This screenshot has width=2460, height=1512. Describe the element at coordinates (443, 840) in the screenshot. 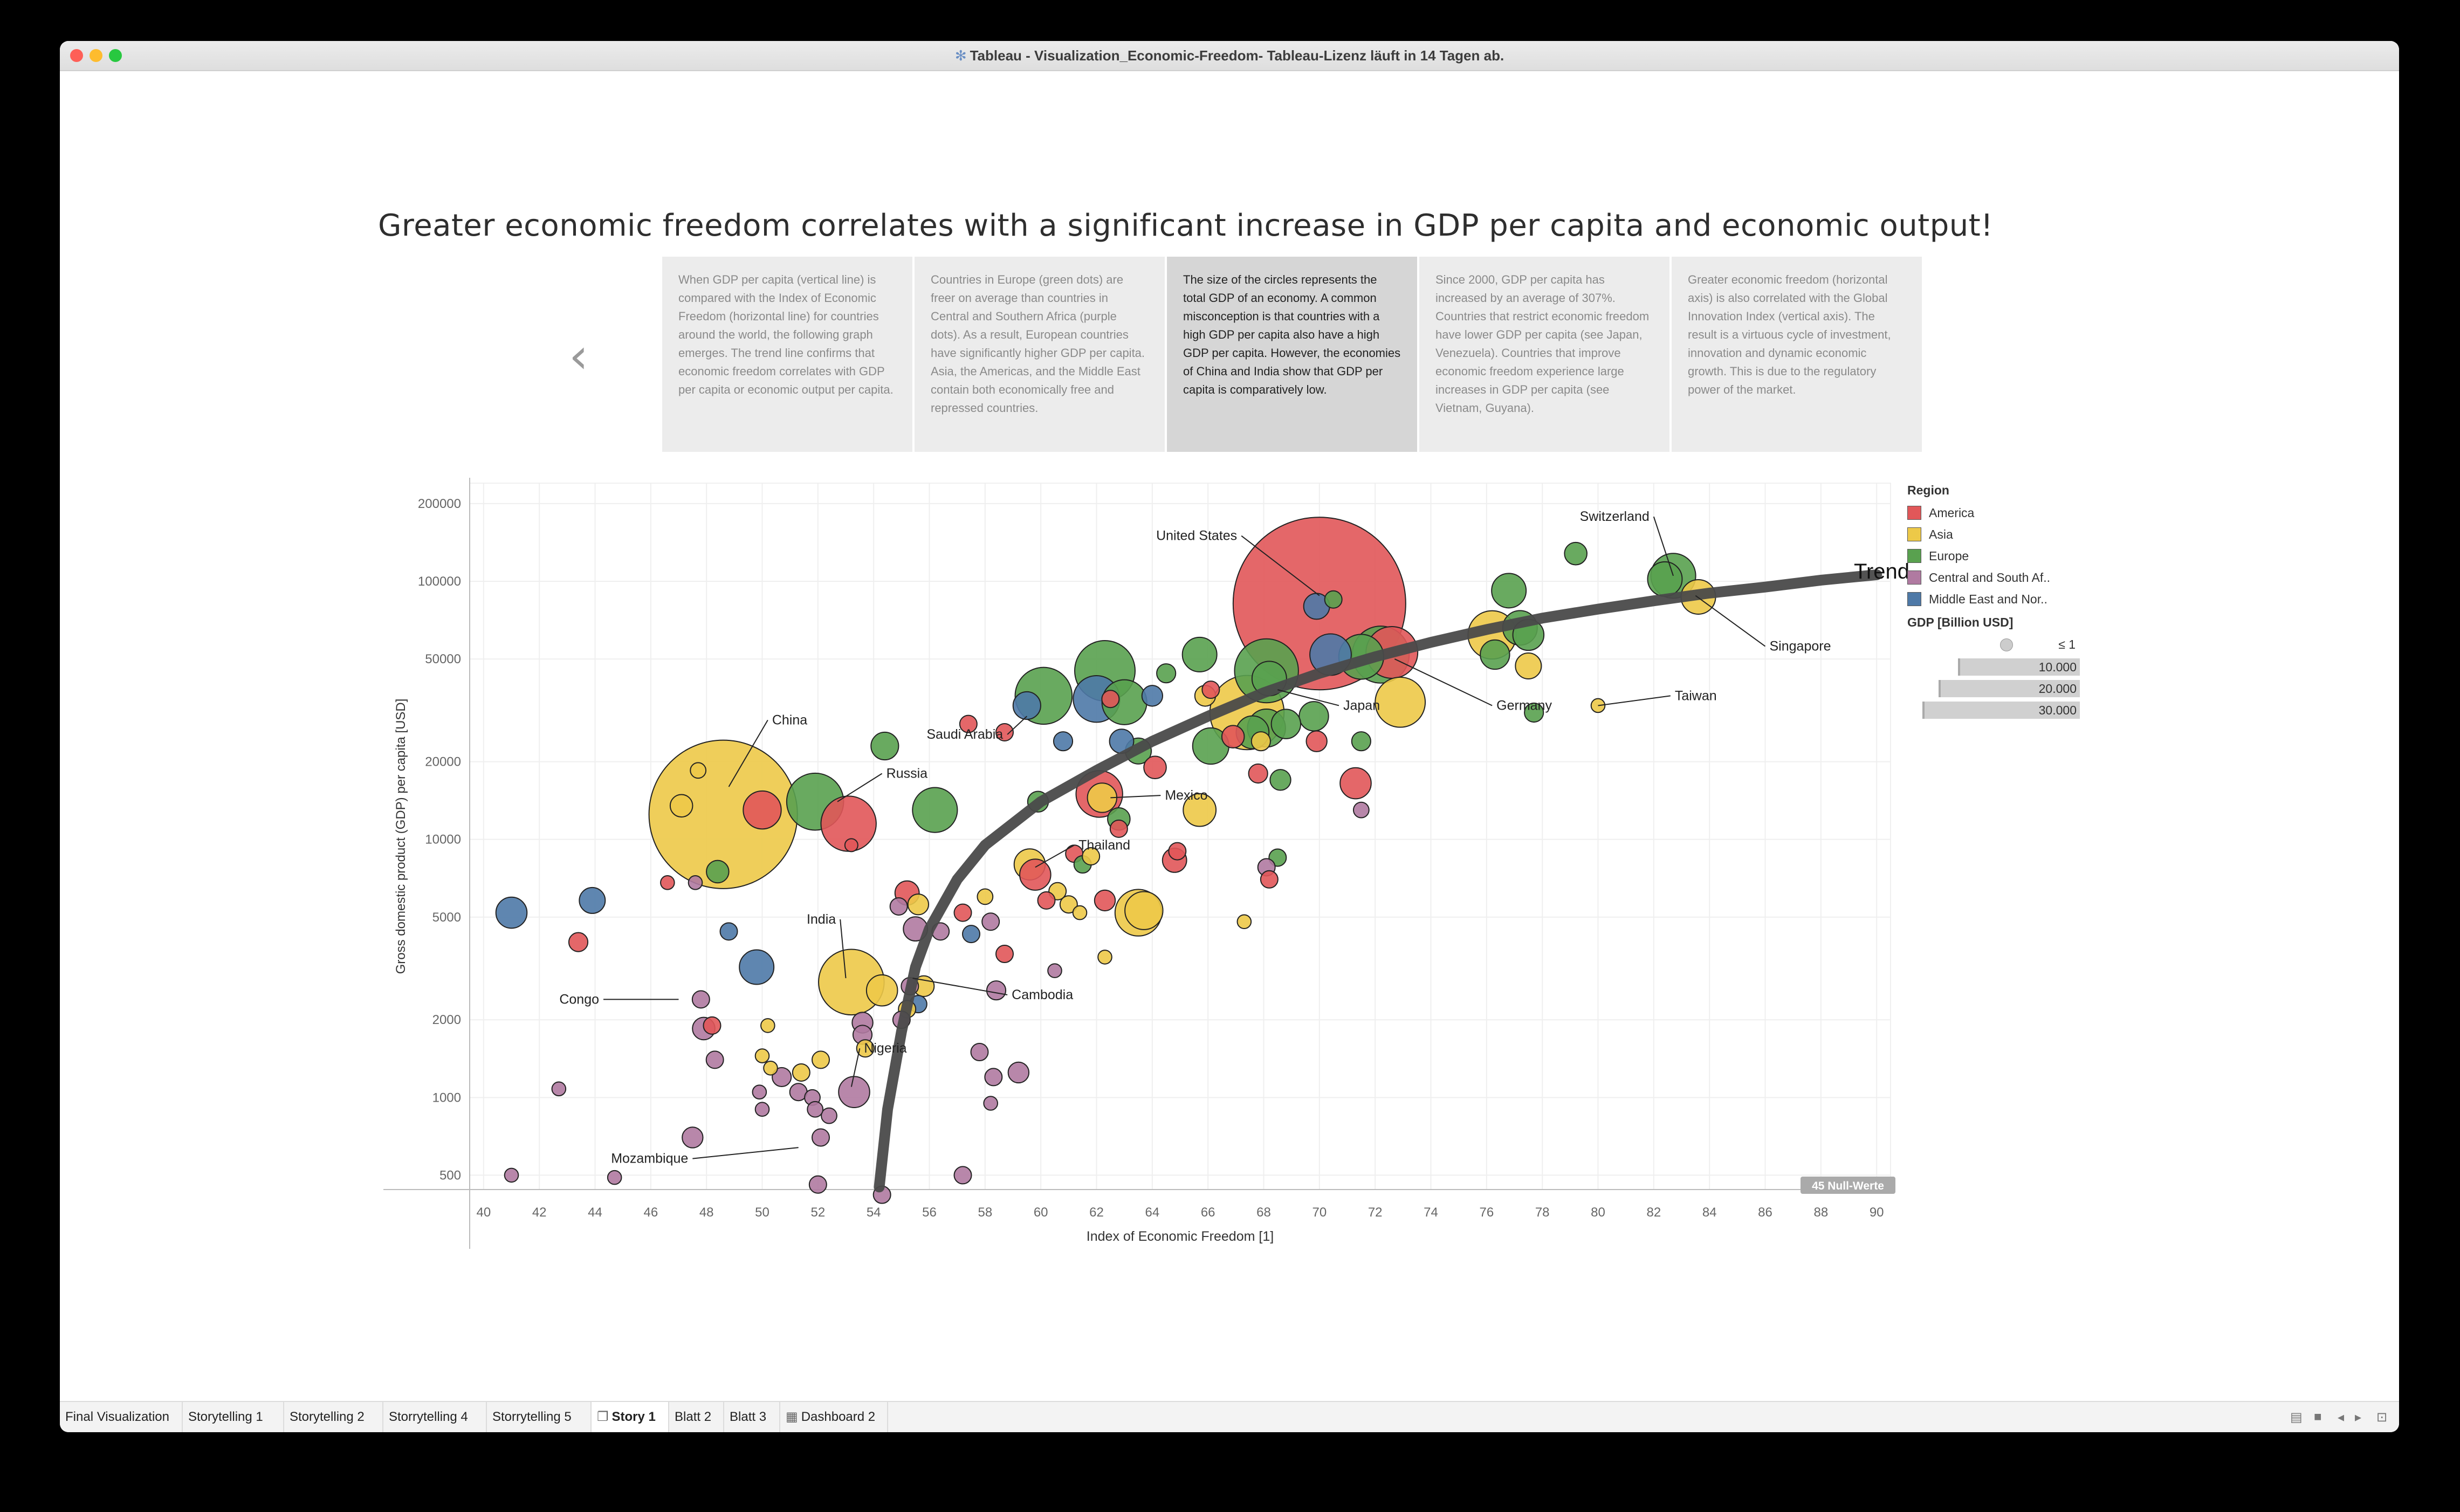

I see `y-tick-label: 10000` at that location.